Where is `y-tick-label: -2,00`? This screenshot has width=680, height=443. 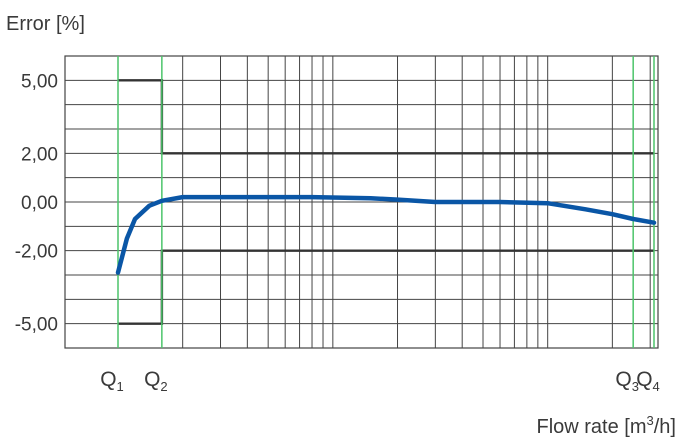 y-tick-label: -2,00 is located at coordinates (36, 252).